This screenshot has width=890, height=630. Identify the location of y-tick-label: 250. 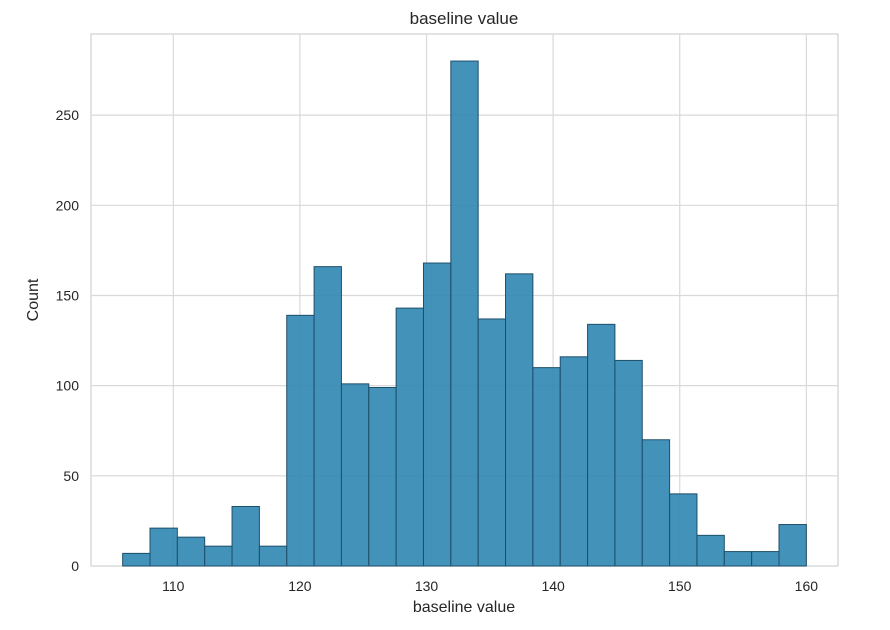
(68, 115).